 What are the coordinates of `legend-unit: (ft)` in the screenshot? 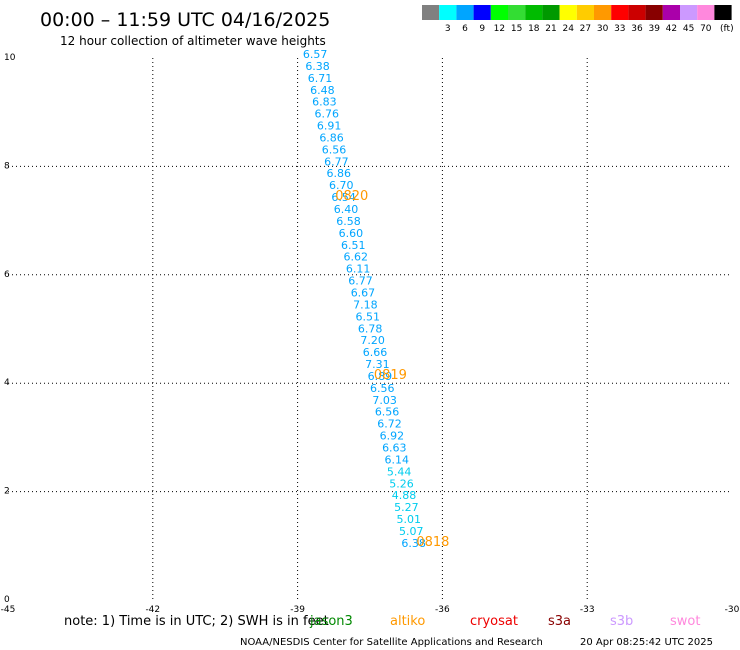 It's located at (727, 29).